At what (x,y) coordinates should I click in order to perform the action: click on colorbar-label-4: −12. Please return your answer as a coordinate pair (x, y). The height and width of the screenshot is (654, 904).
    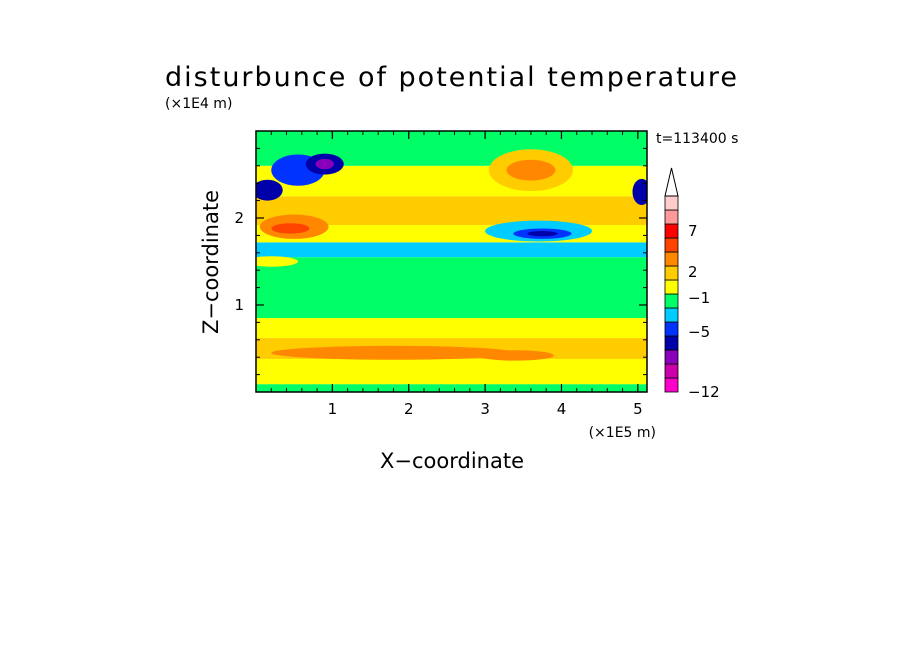
    Looking at the image, I should click on (704, 392).